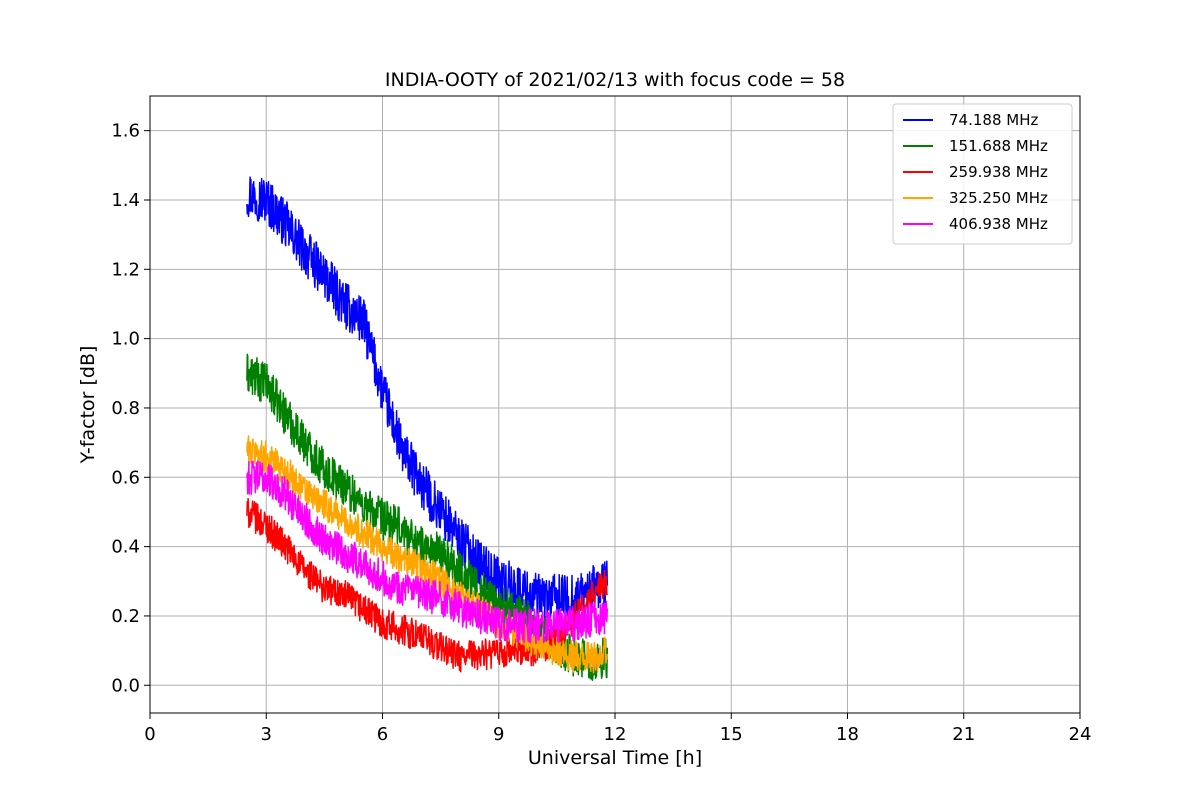 This screenshot has width=1200, height=800. Describe the element at coordinates (125, 616) in the screenshot. I see `y-tick-label: 0.2` at that location.